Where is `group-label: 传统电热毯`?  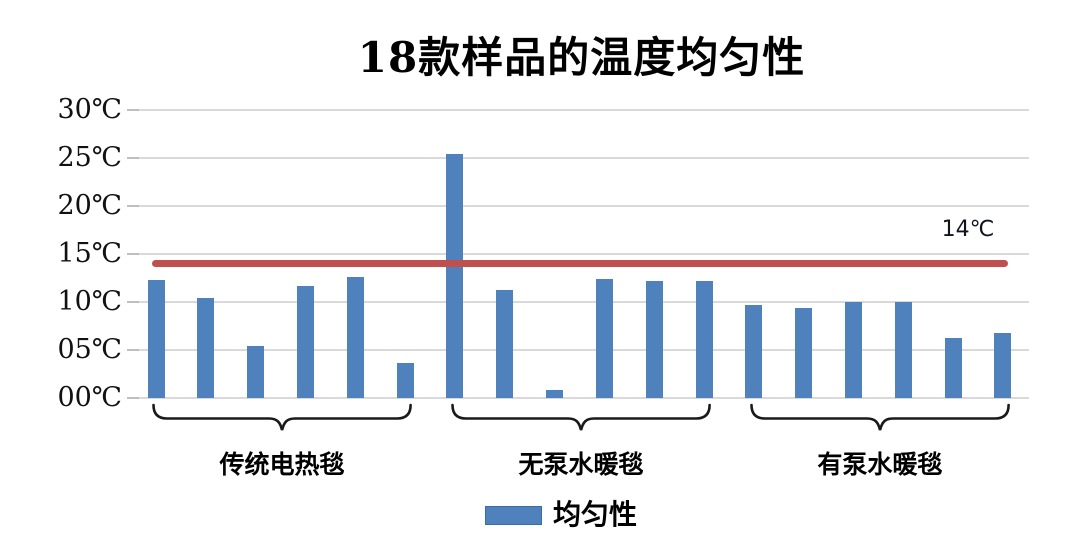 group-label: 传统电热毯 is located at coordinates (282, 464).